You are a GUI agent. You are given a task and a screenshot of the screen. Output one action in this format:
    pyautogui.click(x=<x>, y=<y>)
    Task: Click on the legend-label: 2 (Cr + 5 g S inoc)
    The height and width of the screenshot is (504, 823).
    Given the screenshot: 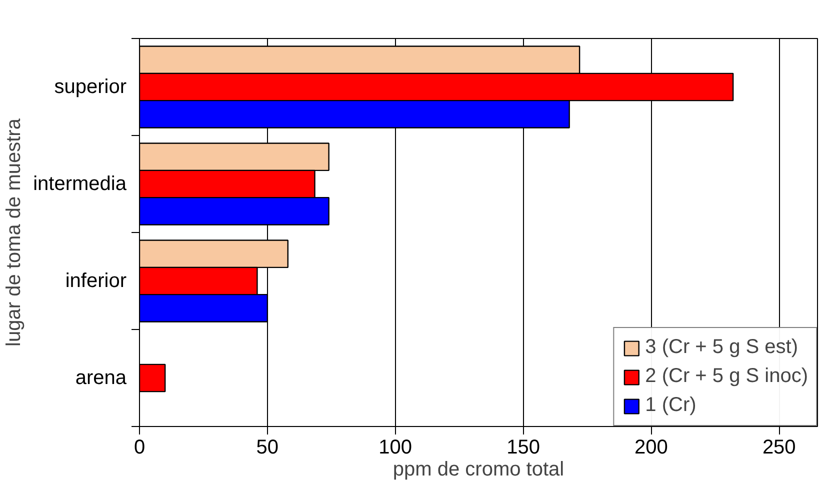 What is the action you would take?
    pyautogui.click(x=726, y=376)
    